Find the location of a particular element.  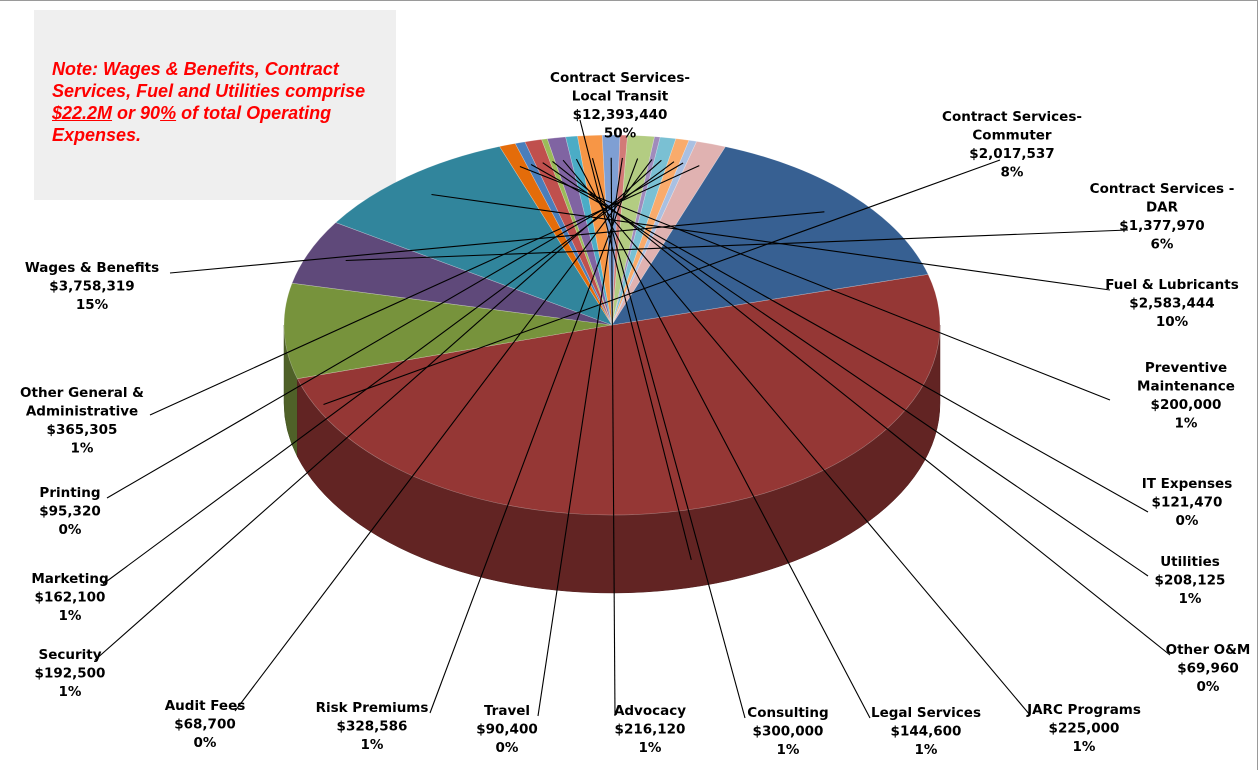

data-label-audit-fees: Audit Fees $68,700 0% is located at coordinates (205, 724).